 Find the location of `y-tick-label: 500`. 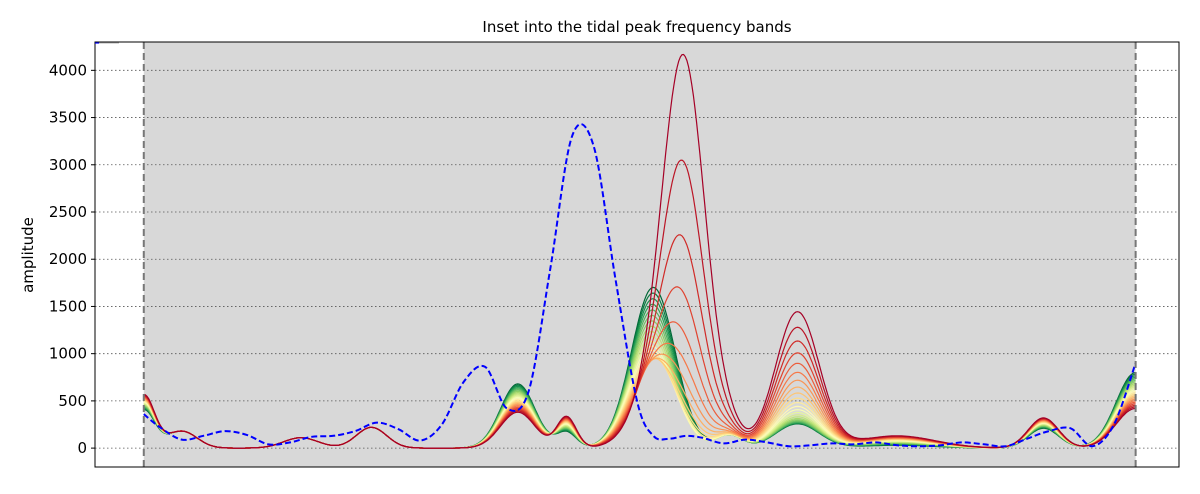

y-tick-label: 500 is located at coordinates (72, 401).